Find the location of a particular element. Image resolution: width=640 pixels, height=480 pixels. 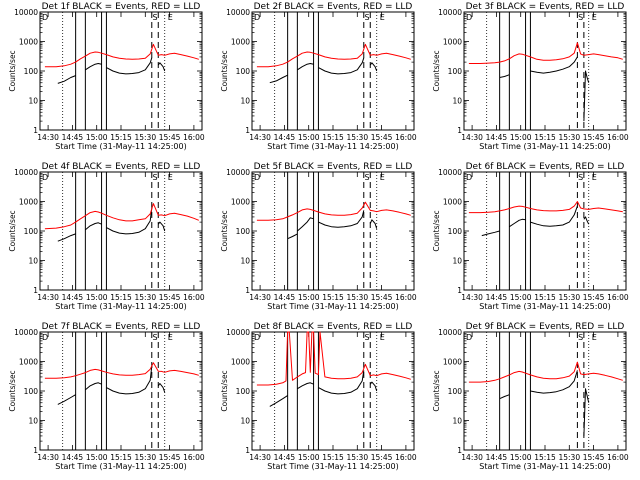

chart-title: Det 7f BLACK = Events, RED = LLD is located at coordinates (121, 327).